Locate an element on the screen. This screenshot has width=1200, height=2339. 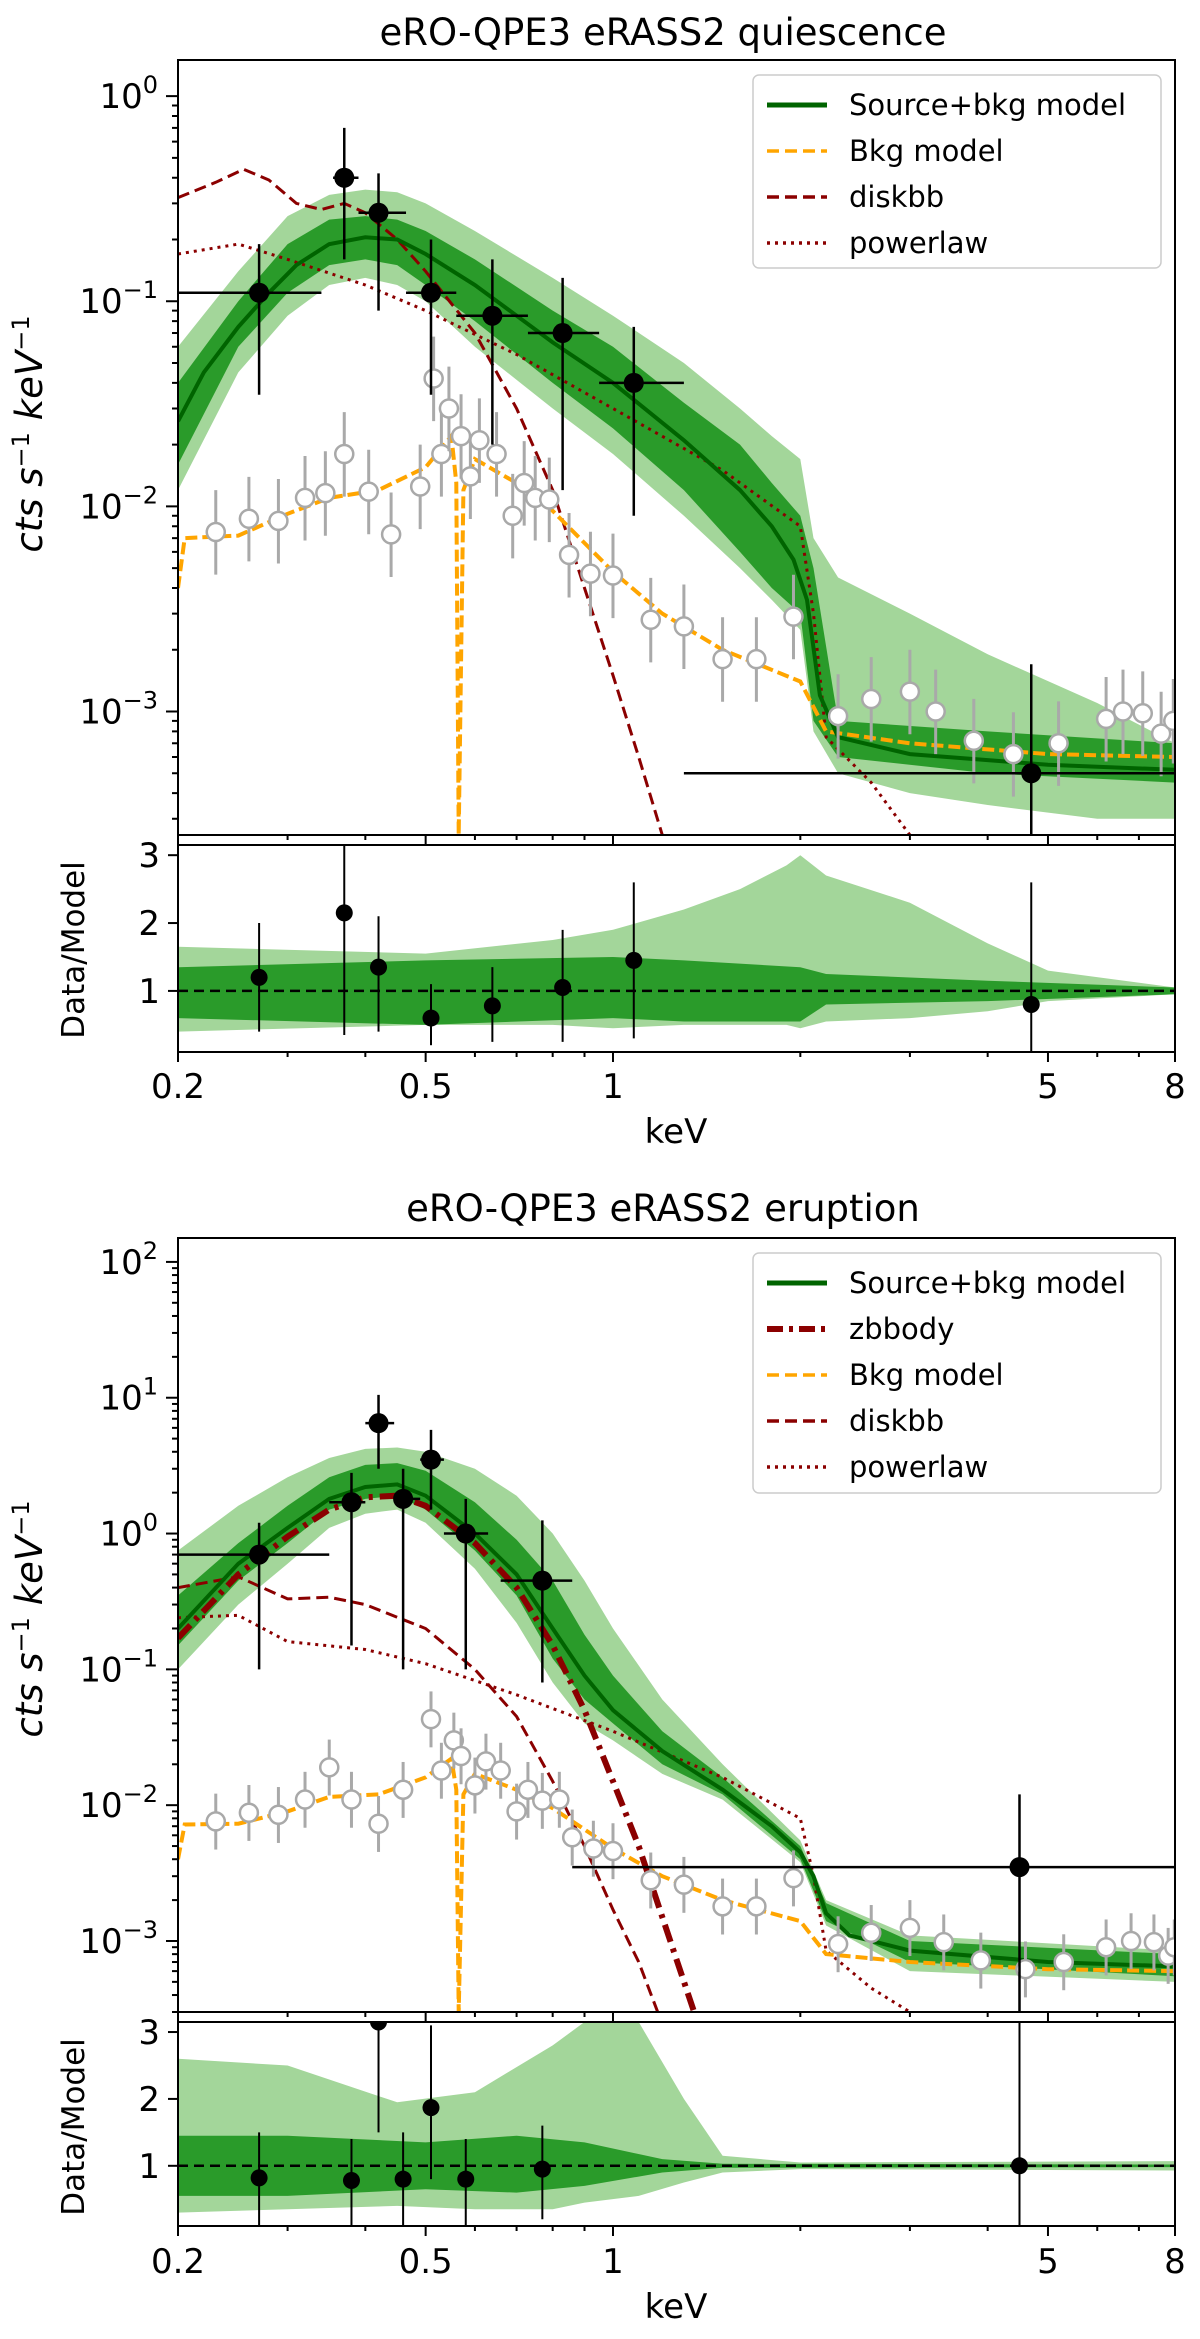
y-tick-exp: −1 is located at coordinates (140, 290).